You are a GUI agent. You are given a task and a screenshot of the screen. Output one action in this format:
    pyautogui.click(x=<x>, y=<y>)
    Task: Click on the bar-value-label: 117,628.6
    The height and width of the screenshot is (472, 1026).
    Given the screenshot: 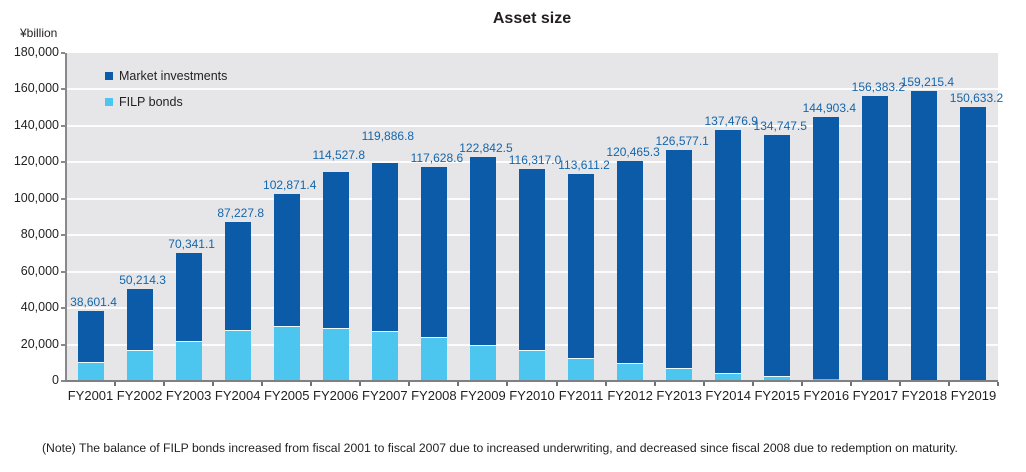 What is the action you would take?
    pyautogui.click(x=437, y=157)
    